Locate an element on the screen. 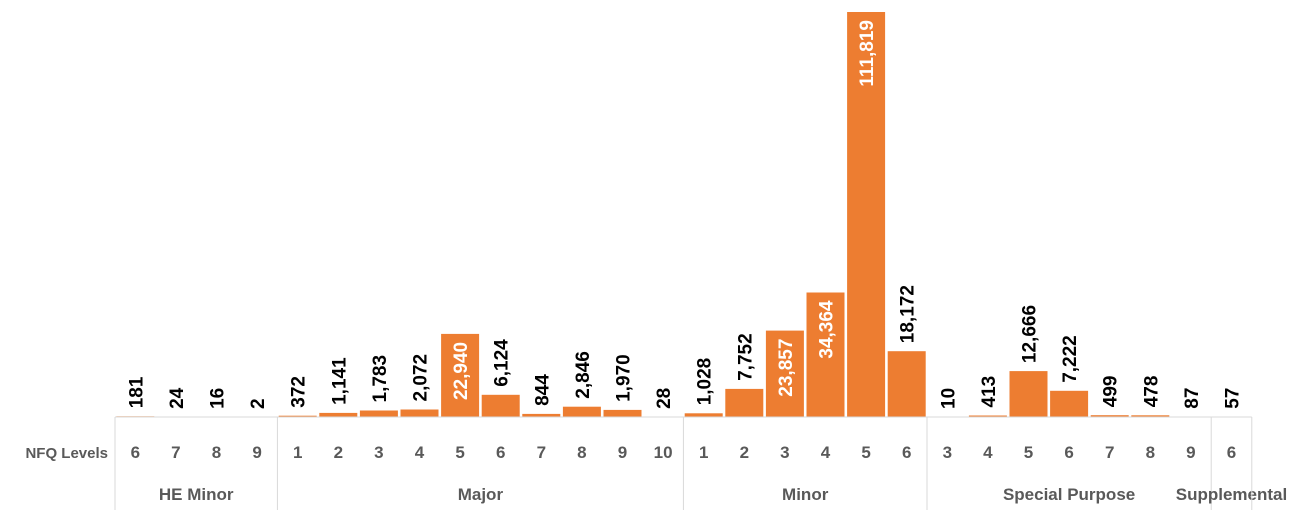  data-label: 478 is located at coordinates (1151, 392).